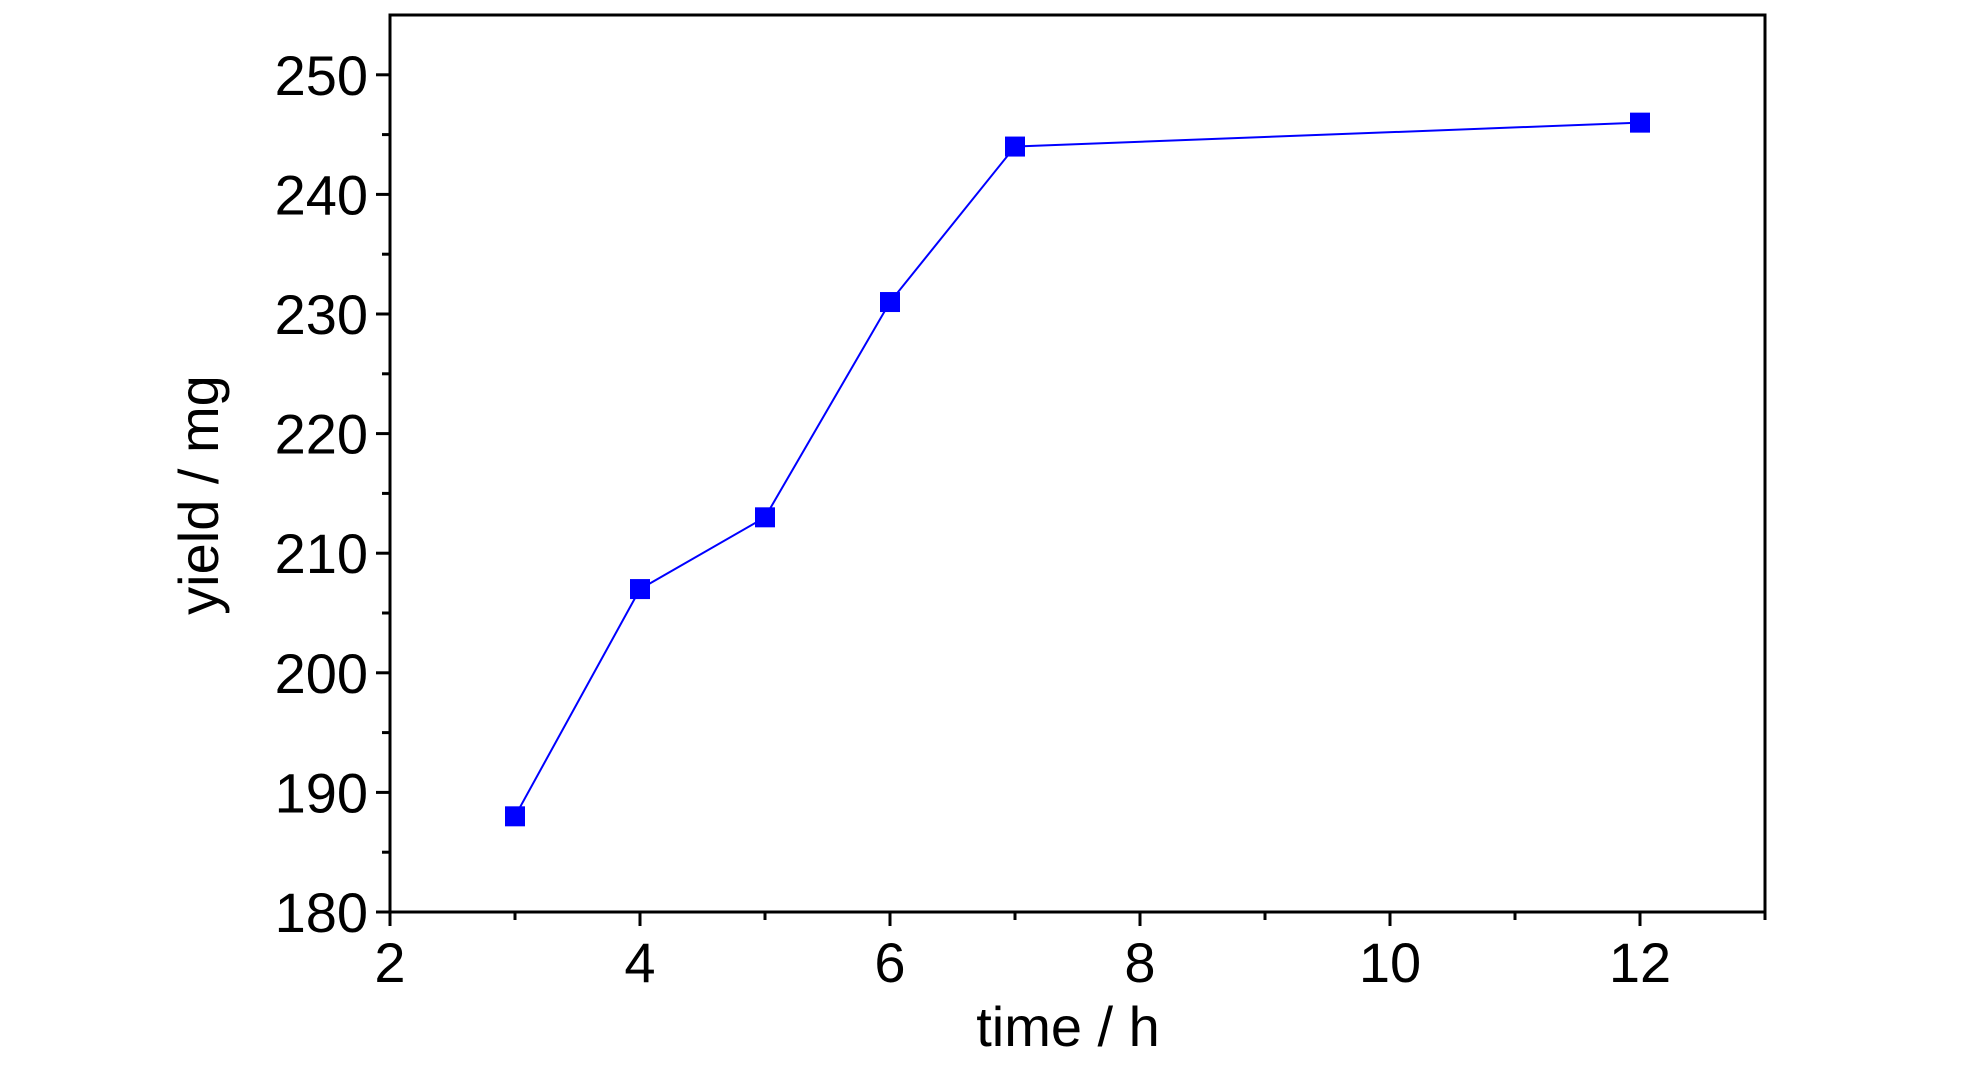 The image size is (1984, 1068). What do you see at coordinates (321, 314) in the screenshot?
I see `y-tick-label: 230` at bounding box center [321, 314].